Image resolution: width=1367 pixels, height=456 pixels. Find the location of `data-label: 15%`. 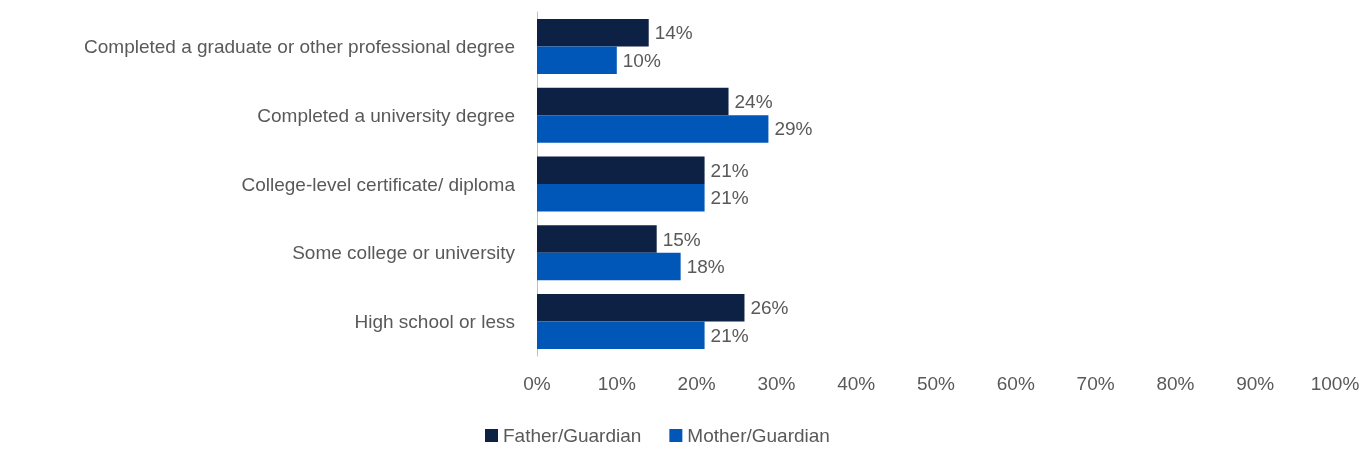

data-label: 15% is located at coordinates (681, 239).